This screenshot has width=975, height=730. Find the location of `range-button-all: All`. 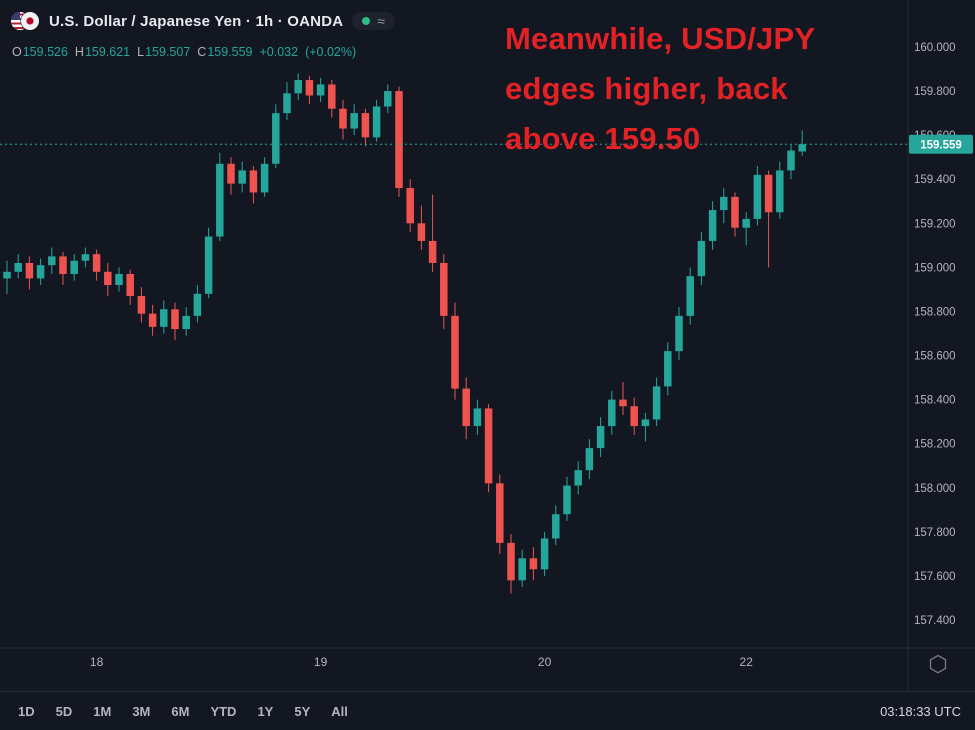

range-button-all: All is located at coordinates (339, 711).